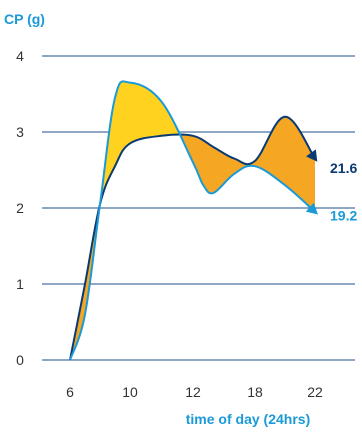 The image size is (362, 432). I want to click on x-tick-label: 6, so click(70, 392).